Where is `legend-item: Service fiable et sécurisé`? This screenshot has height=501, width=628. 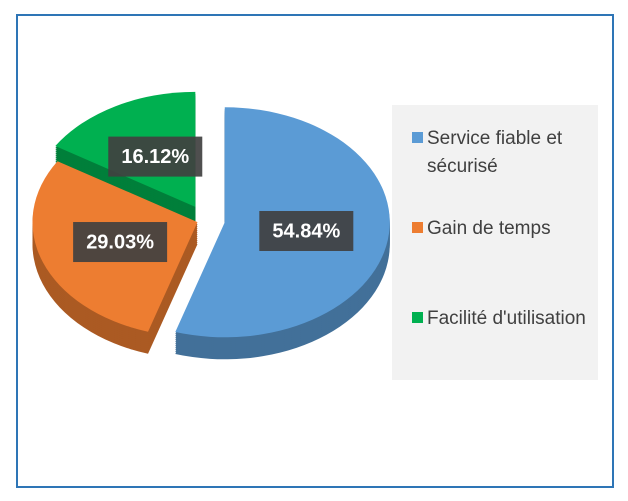 legend-item: Service fiable et sécurisé is located at coordinates (502, 153).